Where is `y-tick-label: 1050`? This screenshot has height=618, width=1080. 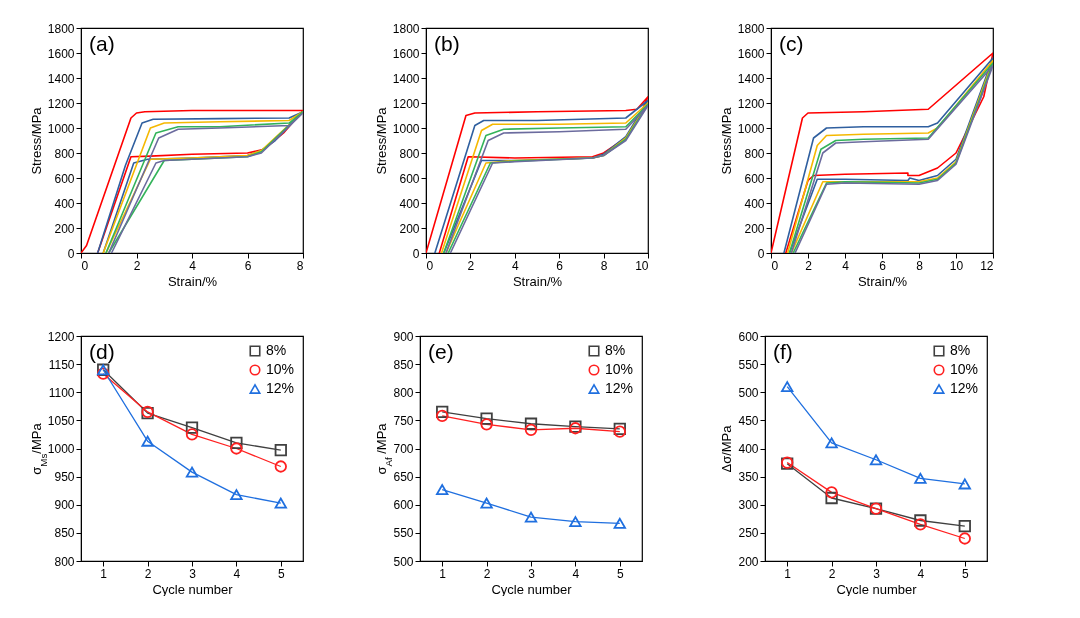 y-tick-label: 1050 is located at coordinates (61, 420).